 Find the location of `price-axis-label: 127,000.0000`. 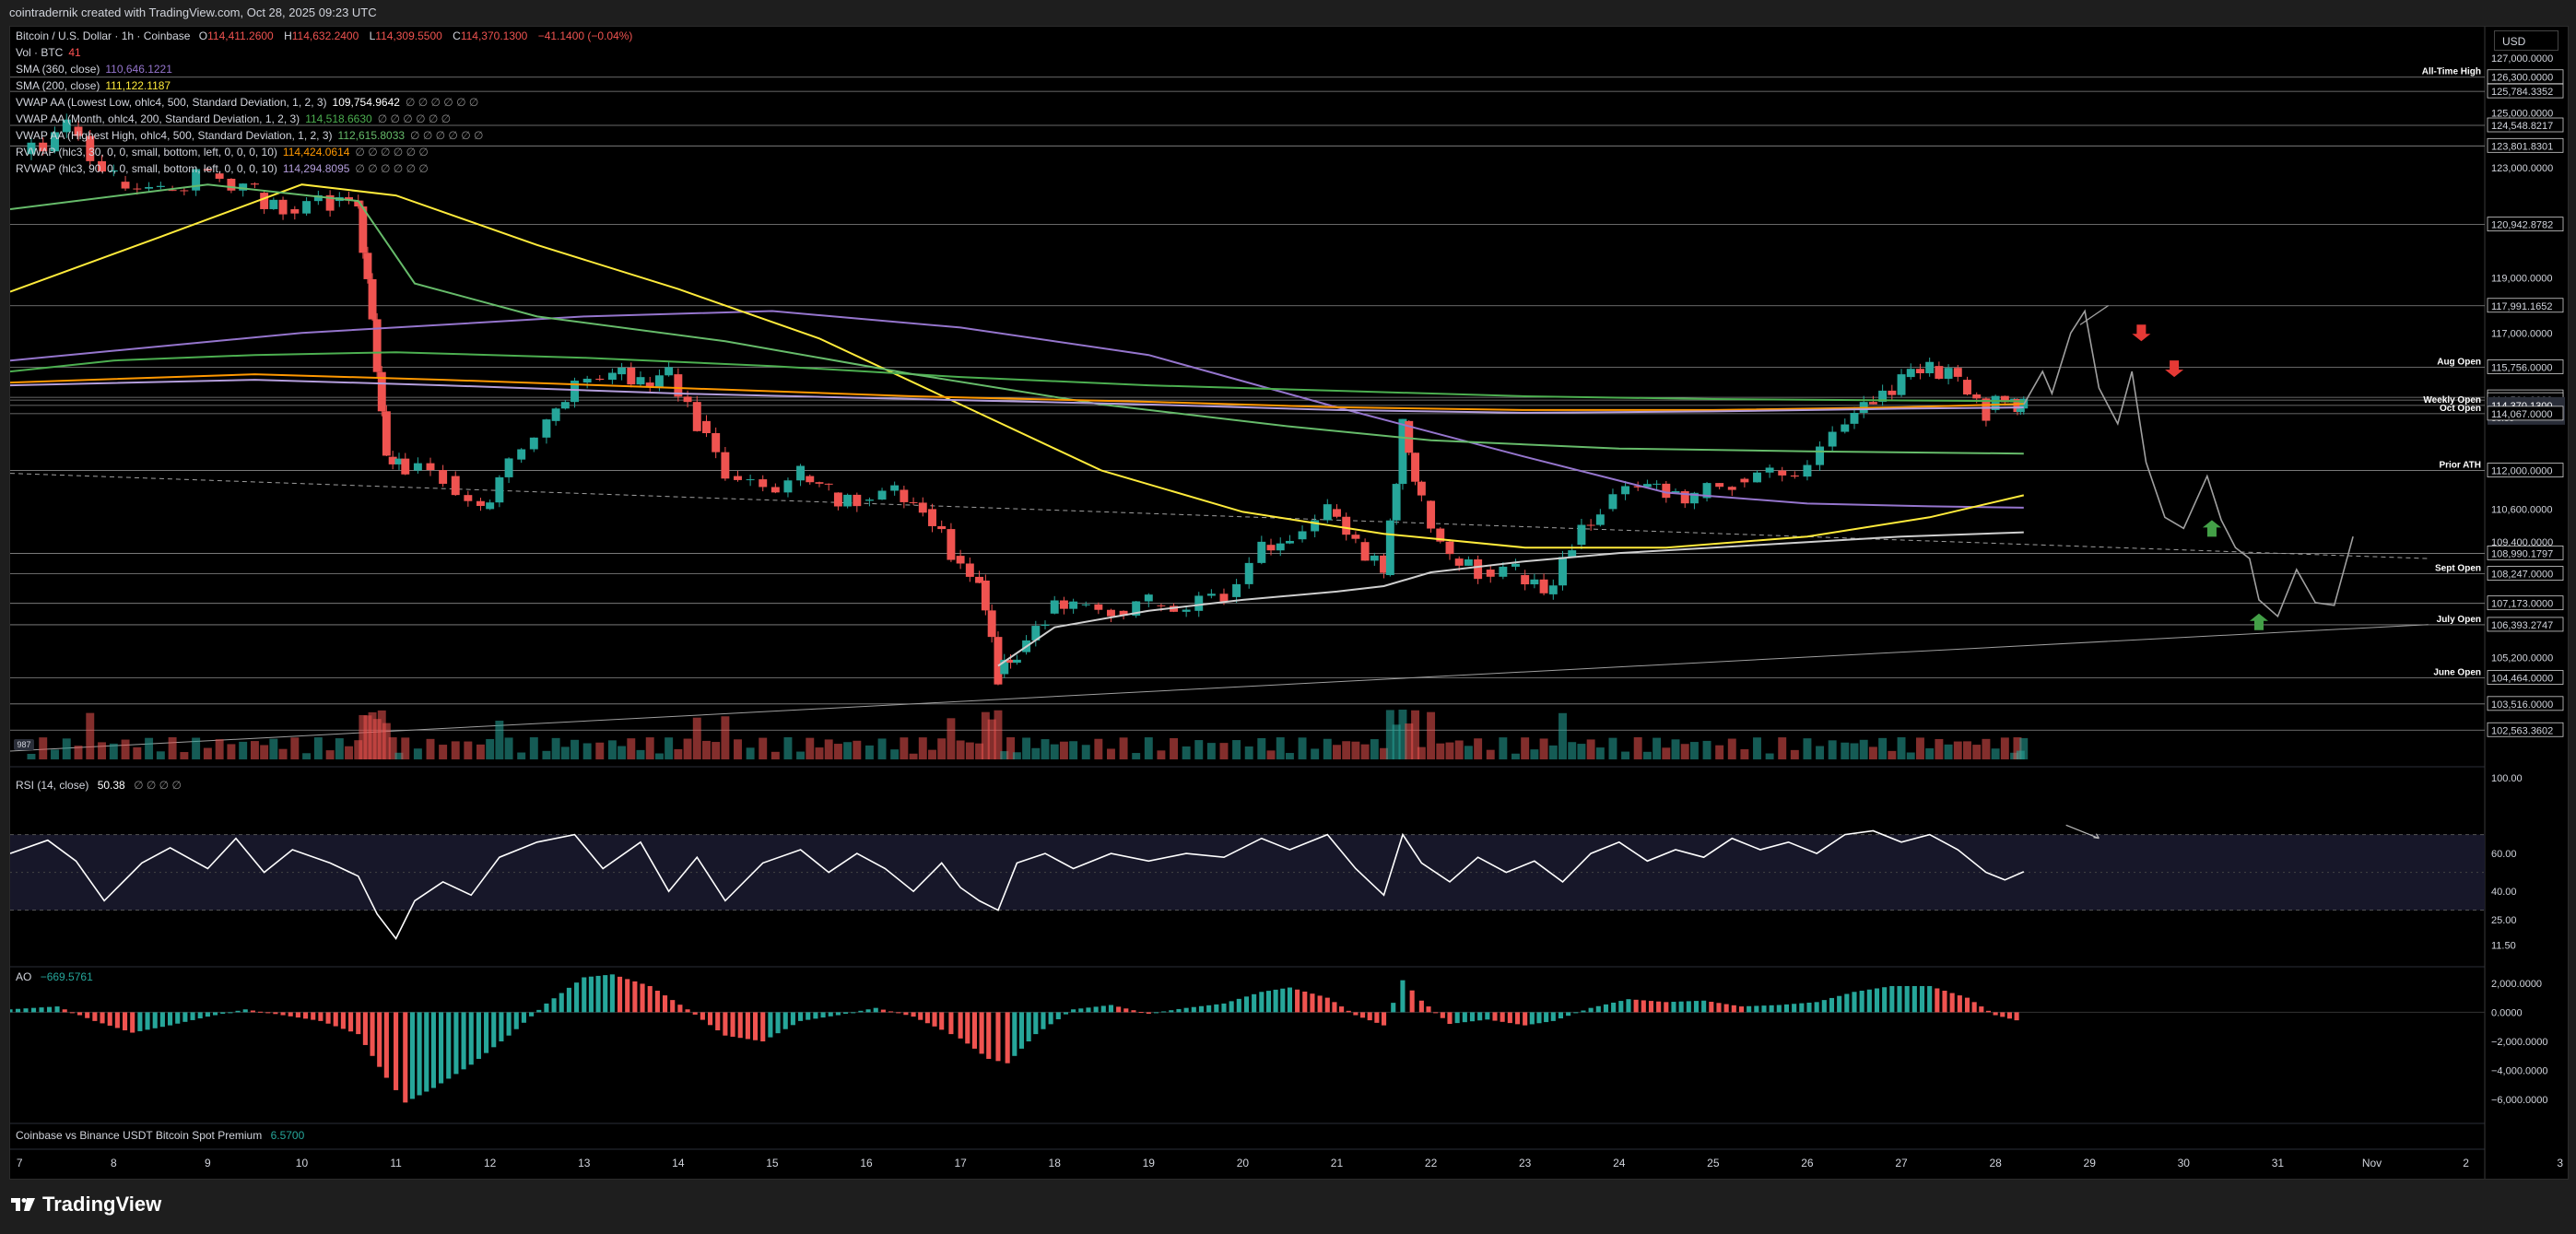

price-axis-label: 127,000.0000 is located at coordinates (2522, 59).